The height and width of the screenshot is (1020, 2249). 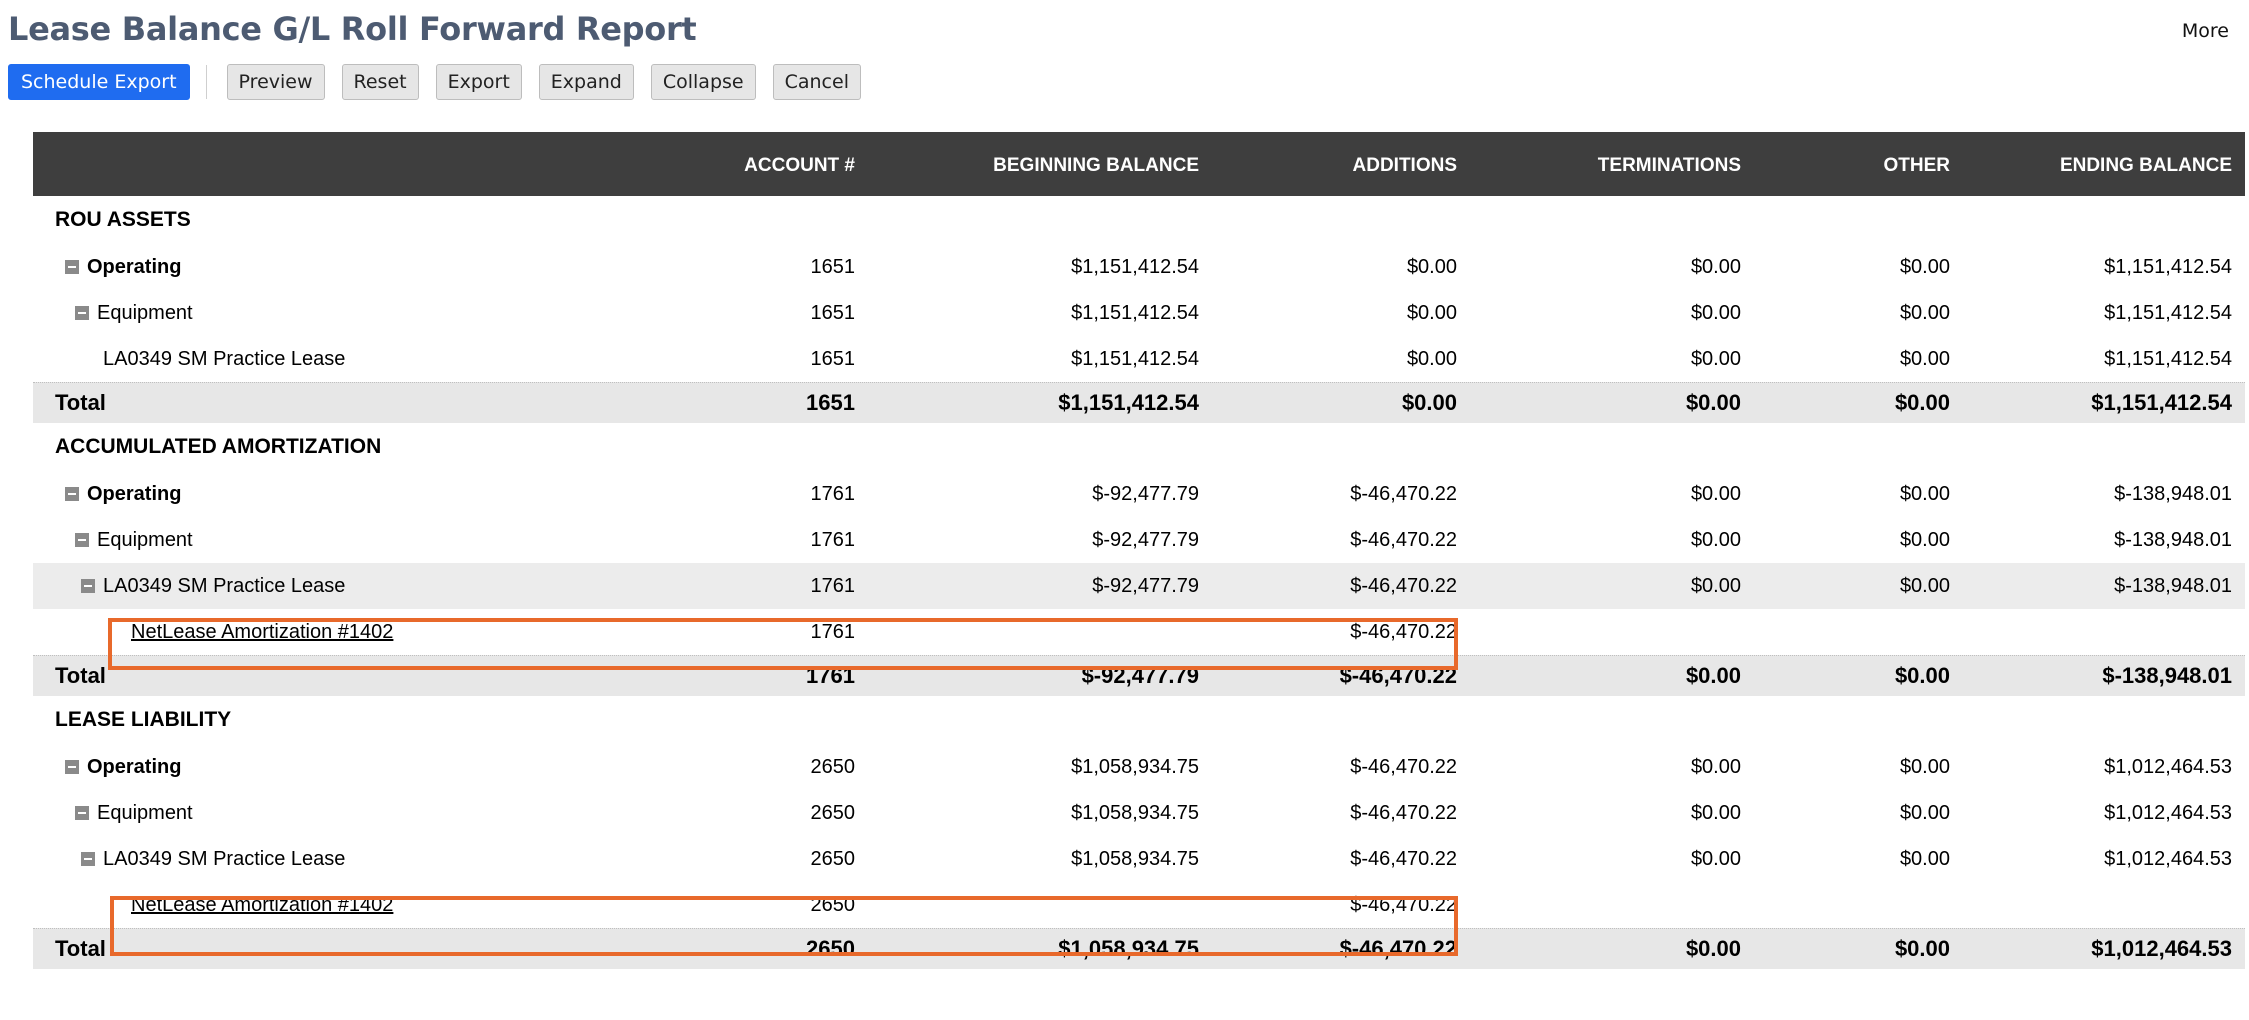 What do you see at coordinates (1139, 220) in the screenshot?
I see `section-heading-rou-assets: ROU ASSETS` at bounding box center [1139, 220].